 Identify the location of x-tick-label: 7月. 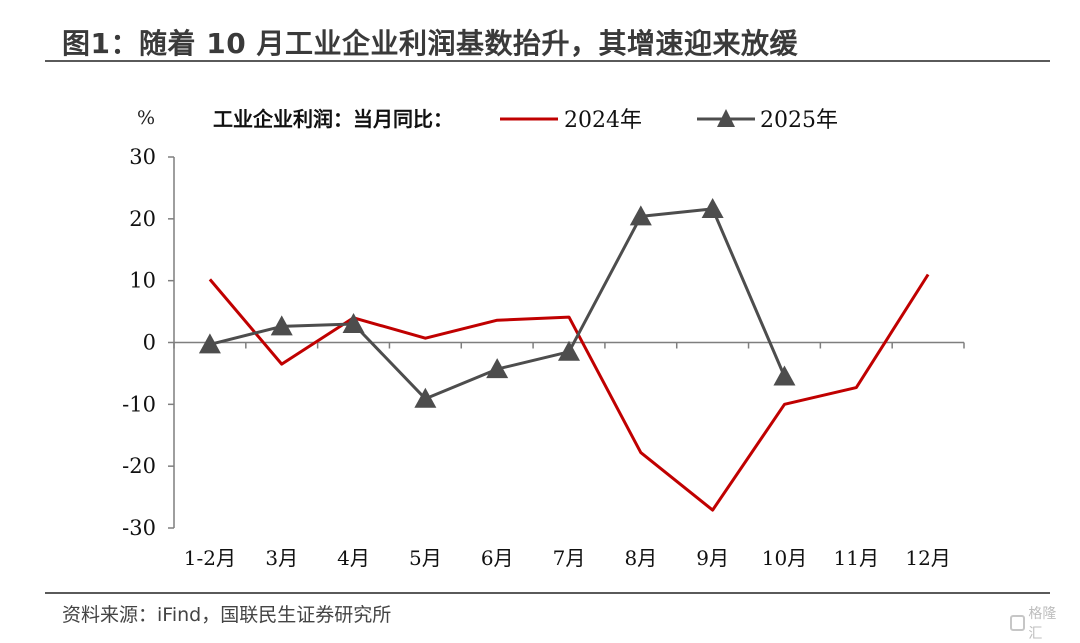
(569, 558).